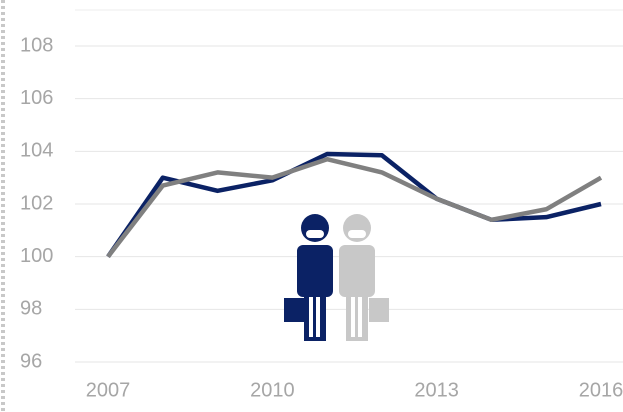  I want to click on y-tick-label: 108, so click(36, 45).